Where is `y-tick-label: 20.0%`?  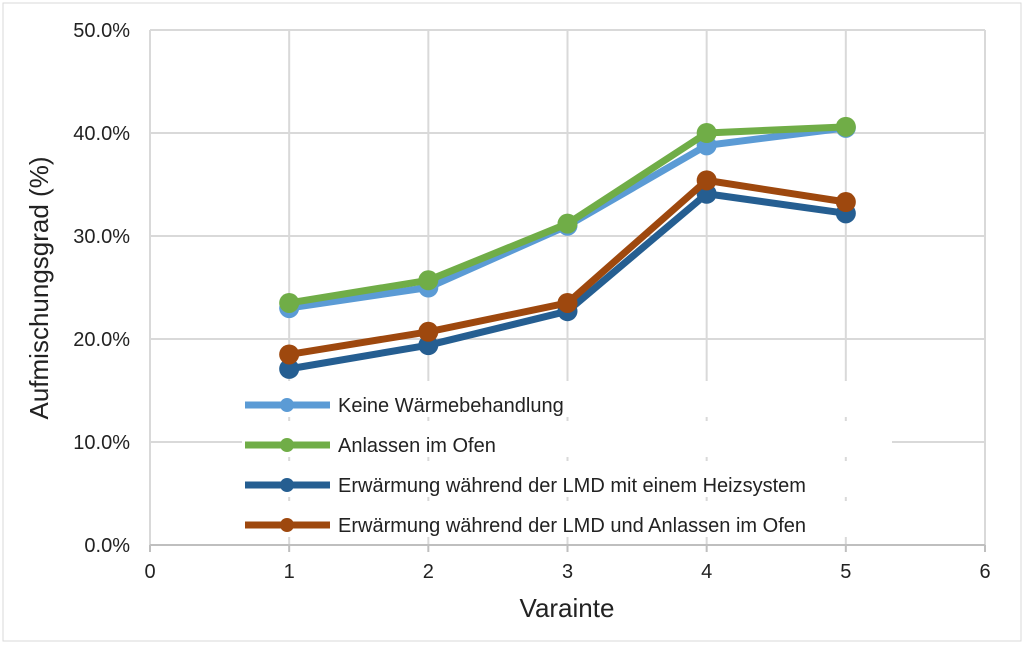 y-tick-label: 20.0% is located at coordinates (101, 340).